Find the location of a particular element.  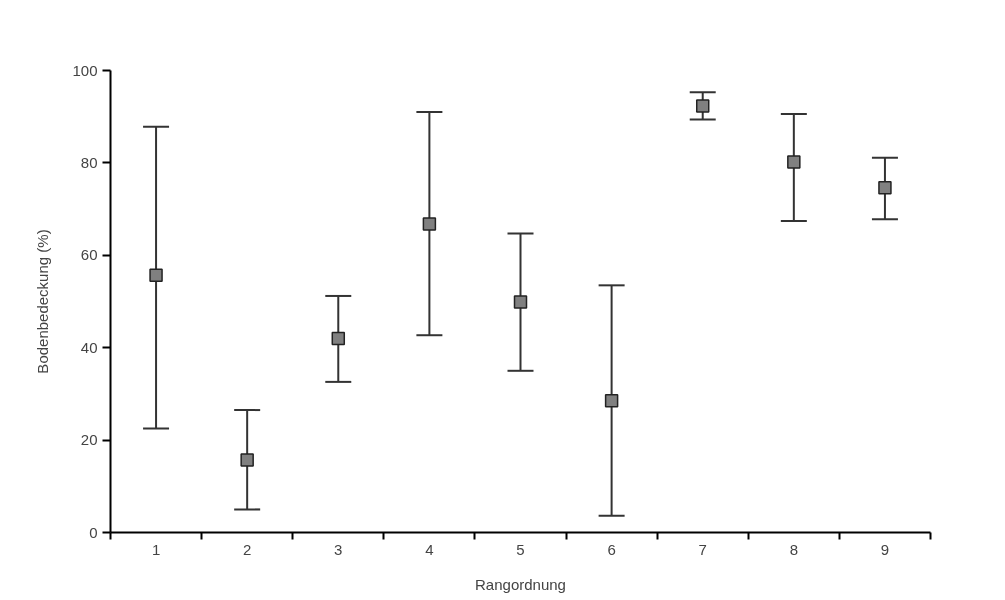

y-axis-title: Bodenbedeckung (%) is located at coordinates (43, 301).